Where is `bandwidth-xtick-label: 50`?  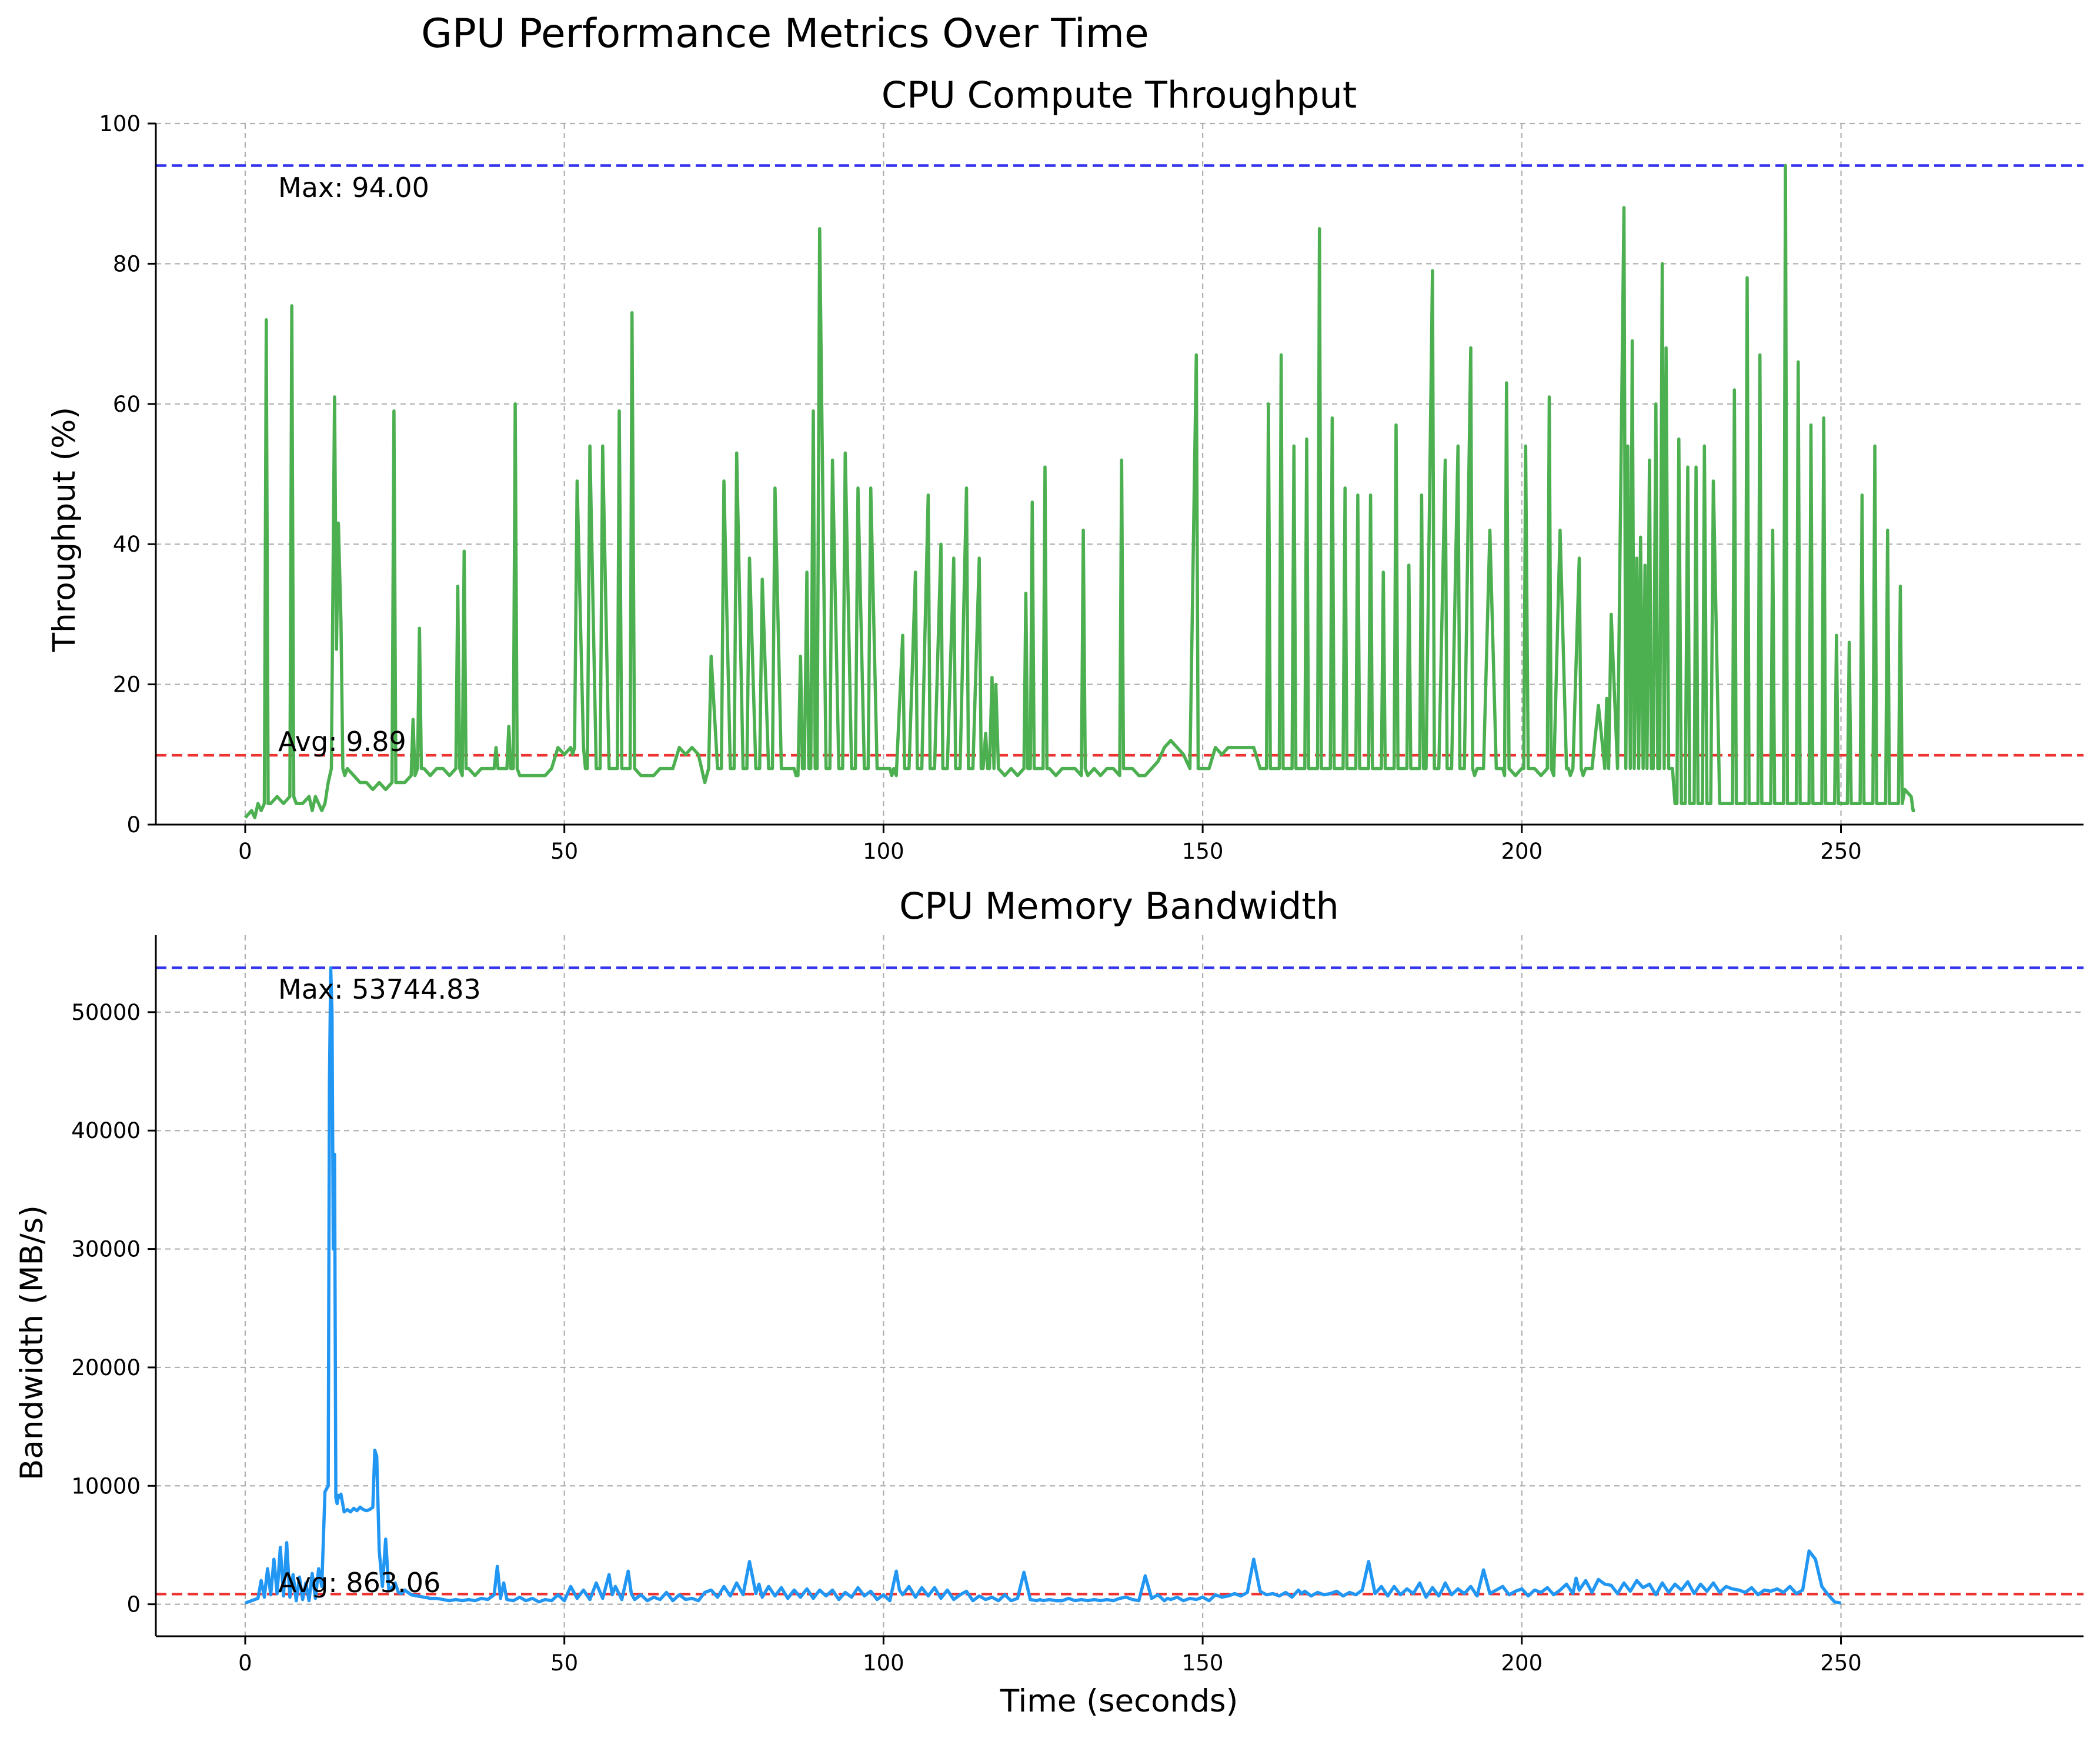
bandwidth-xtick-label: 50 is located at coordinates (564, 1663).